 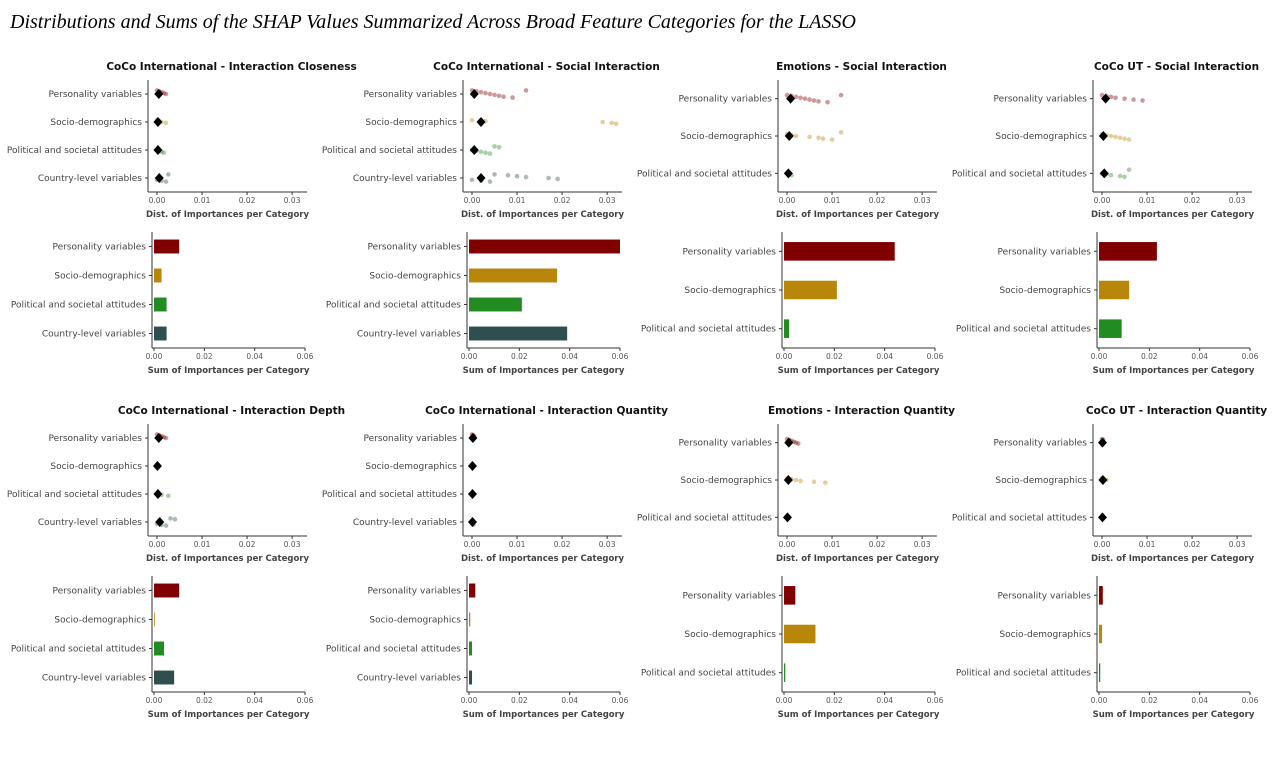 I want to click on panel-title: CoCo International - Social Interaction, so click(x=546, y=67).